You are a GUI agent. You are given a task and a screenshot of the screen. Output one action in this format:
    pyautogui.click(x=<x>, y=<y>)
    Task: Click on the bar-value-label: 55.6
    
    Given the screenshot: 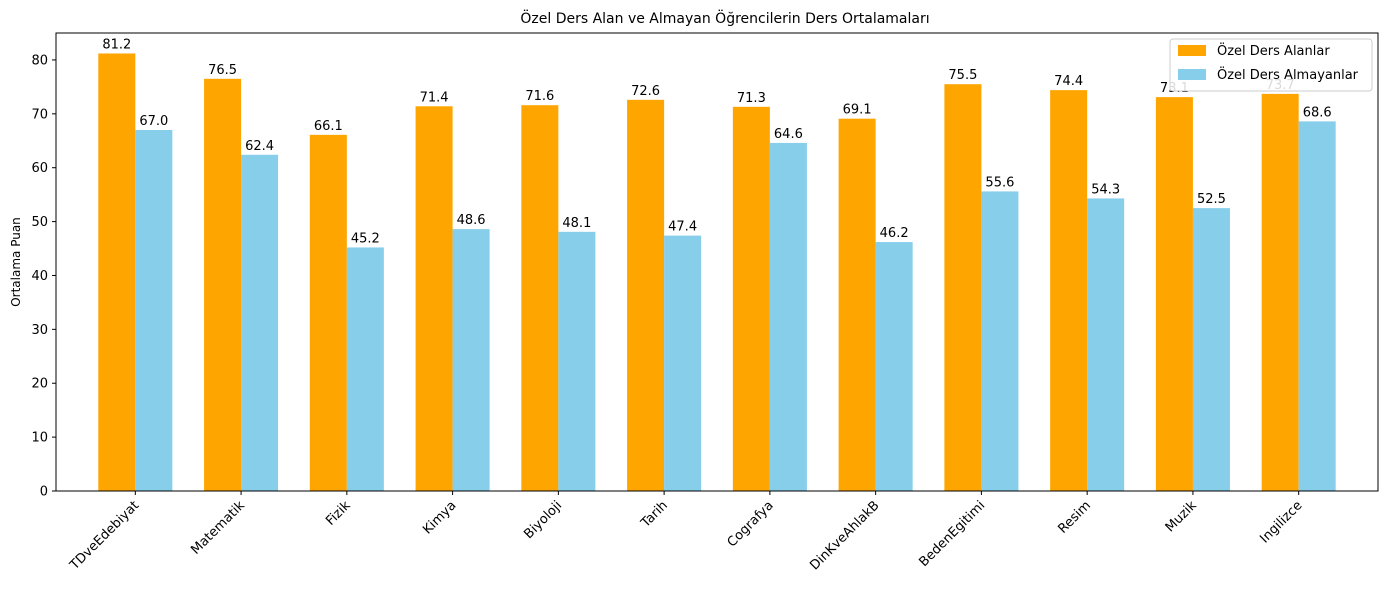 What is the action you would take?
    pyautogui.click(x=999, y=182)
    